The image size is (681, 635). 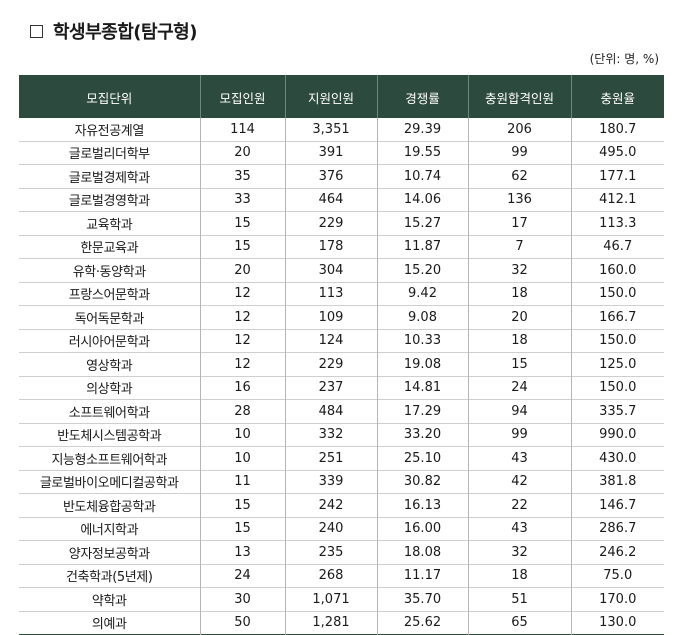 What do you see at coordinates (422, 434) in the screenshot?
I see `competition-ratio-cell: 33.20` at bounding box center [422, 434].